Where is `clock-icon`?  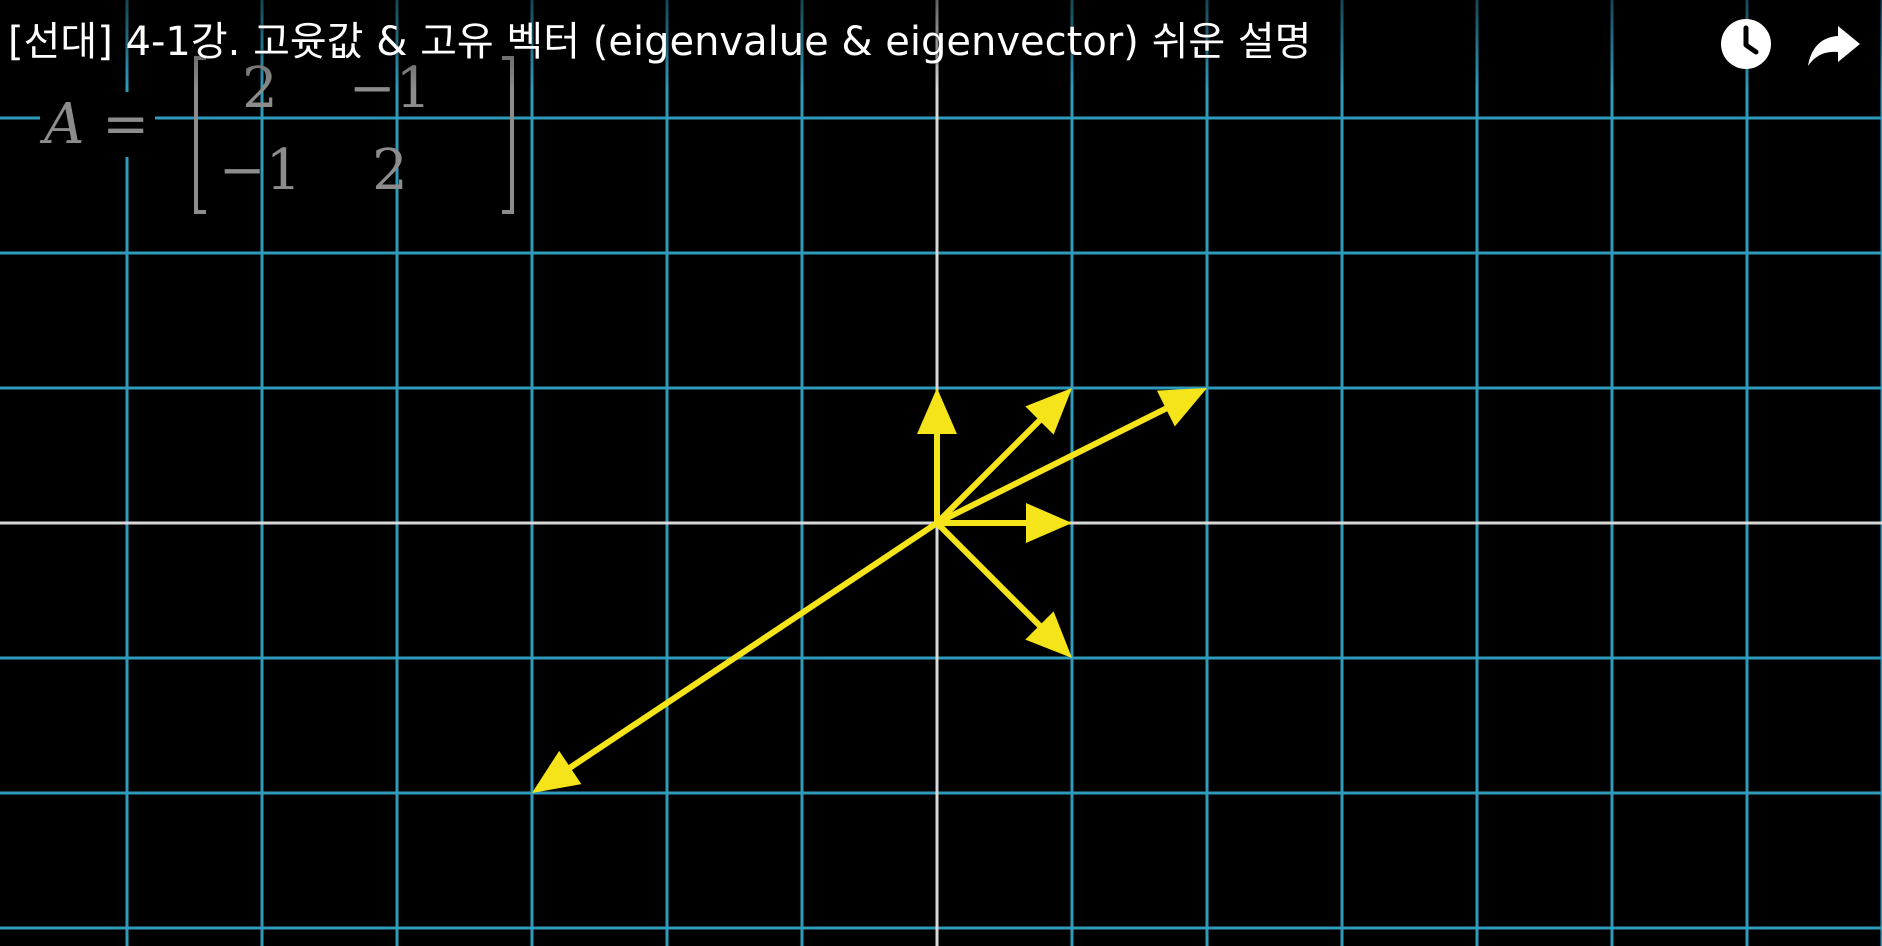 clock-icon is located at coordinates (1746, 44).